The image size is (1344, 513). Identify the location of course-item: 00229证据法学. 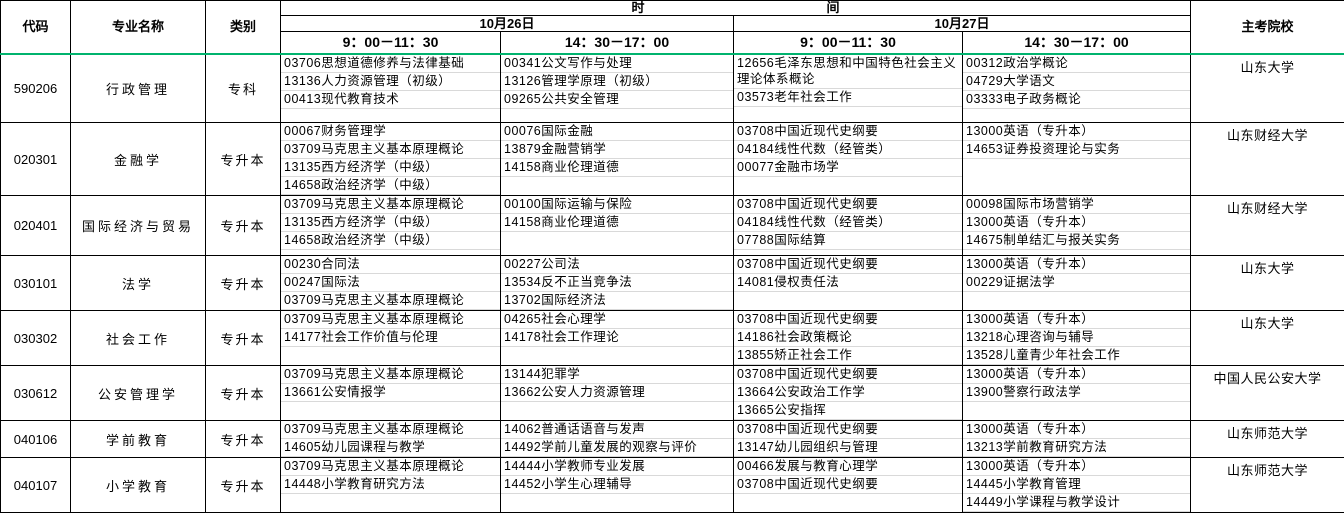
(1076, 283).